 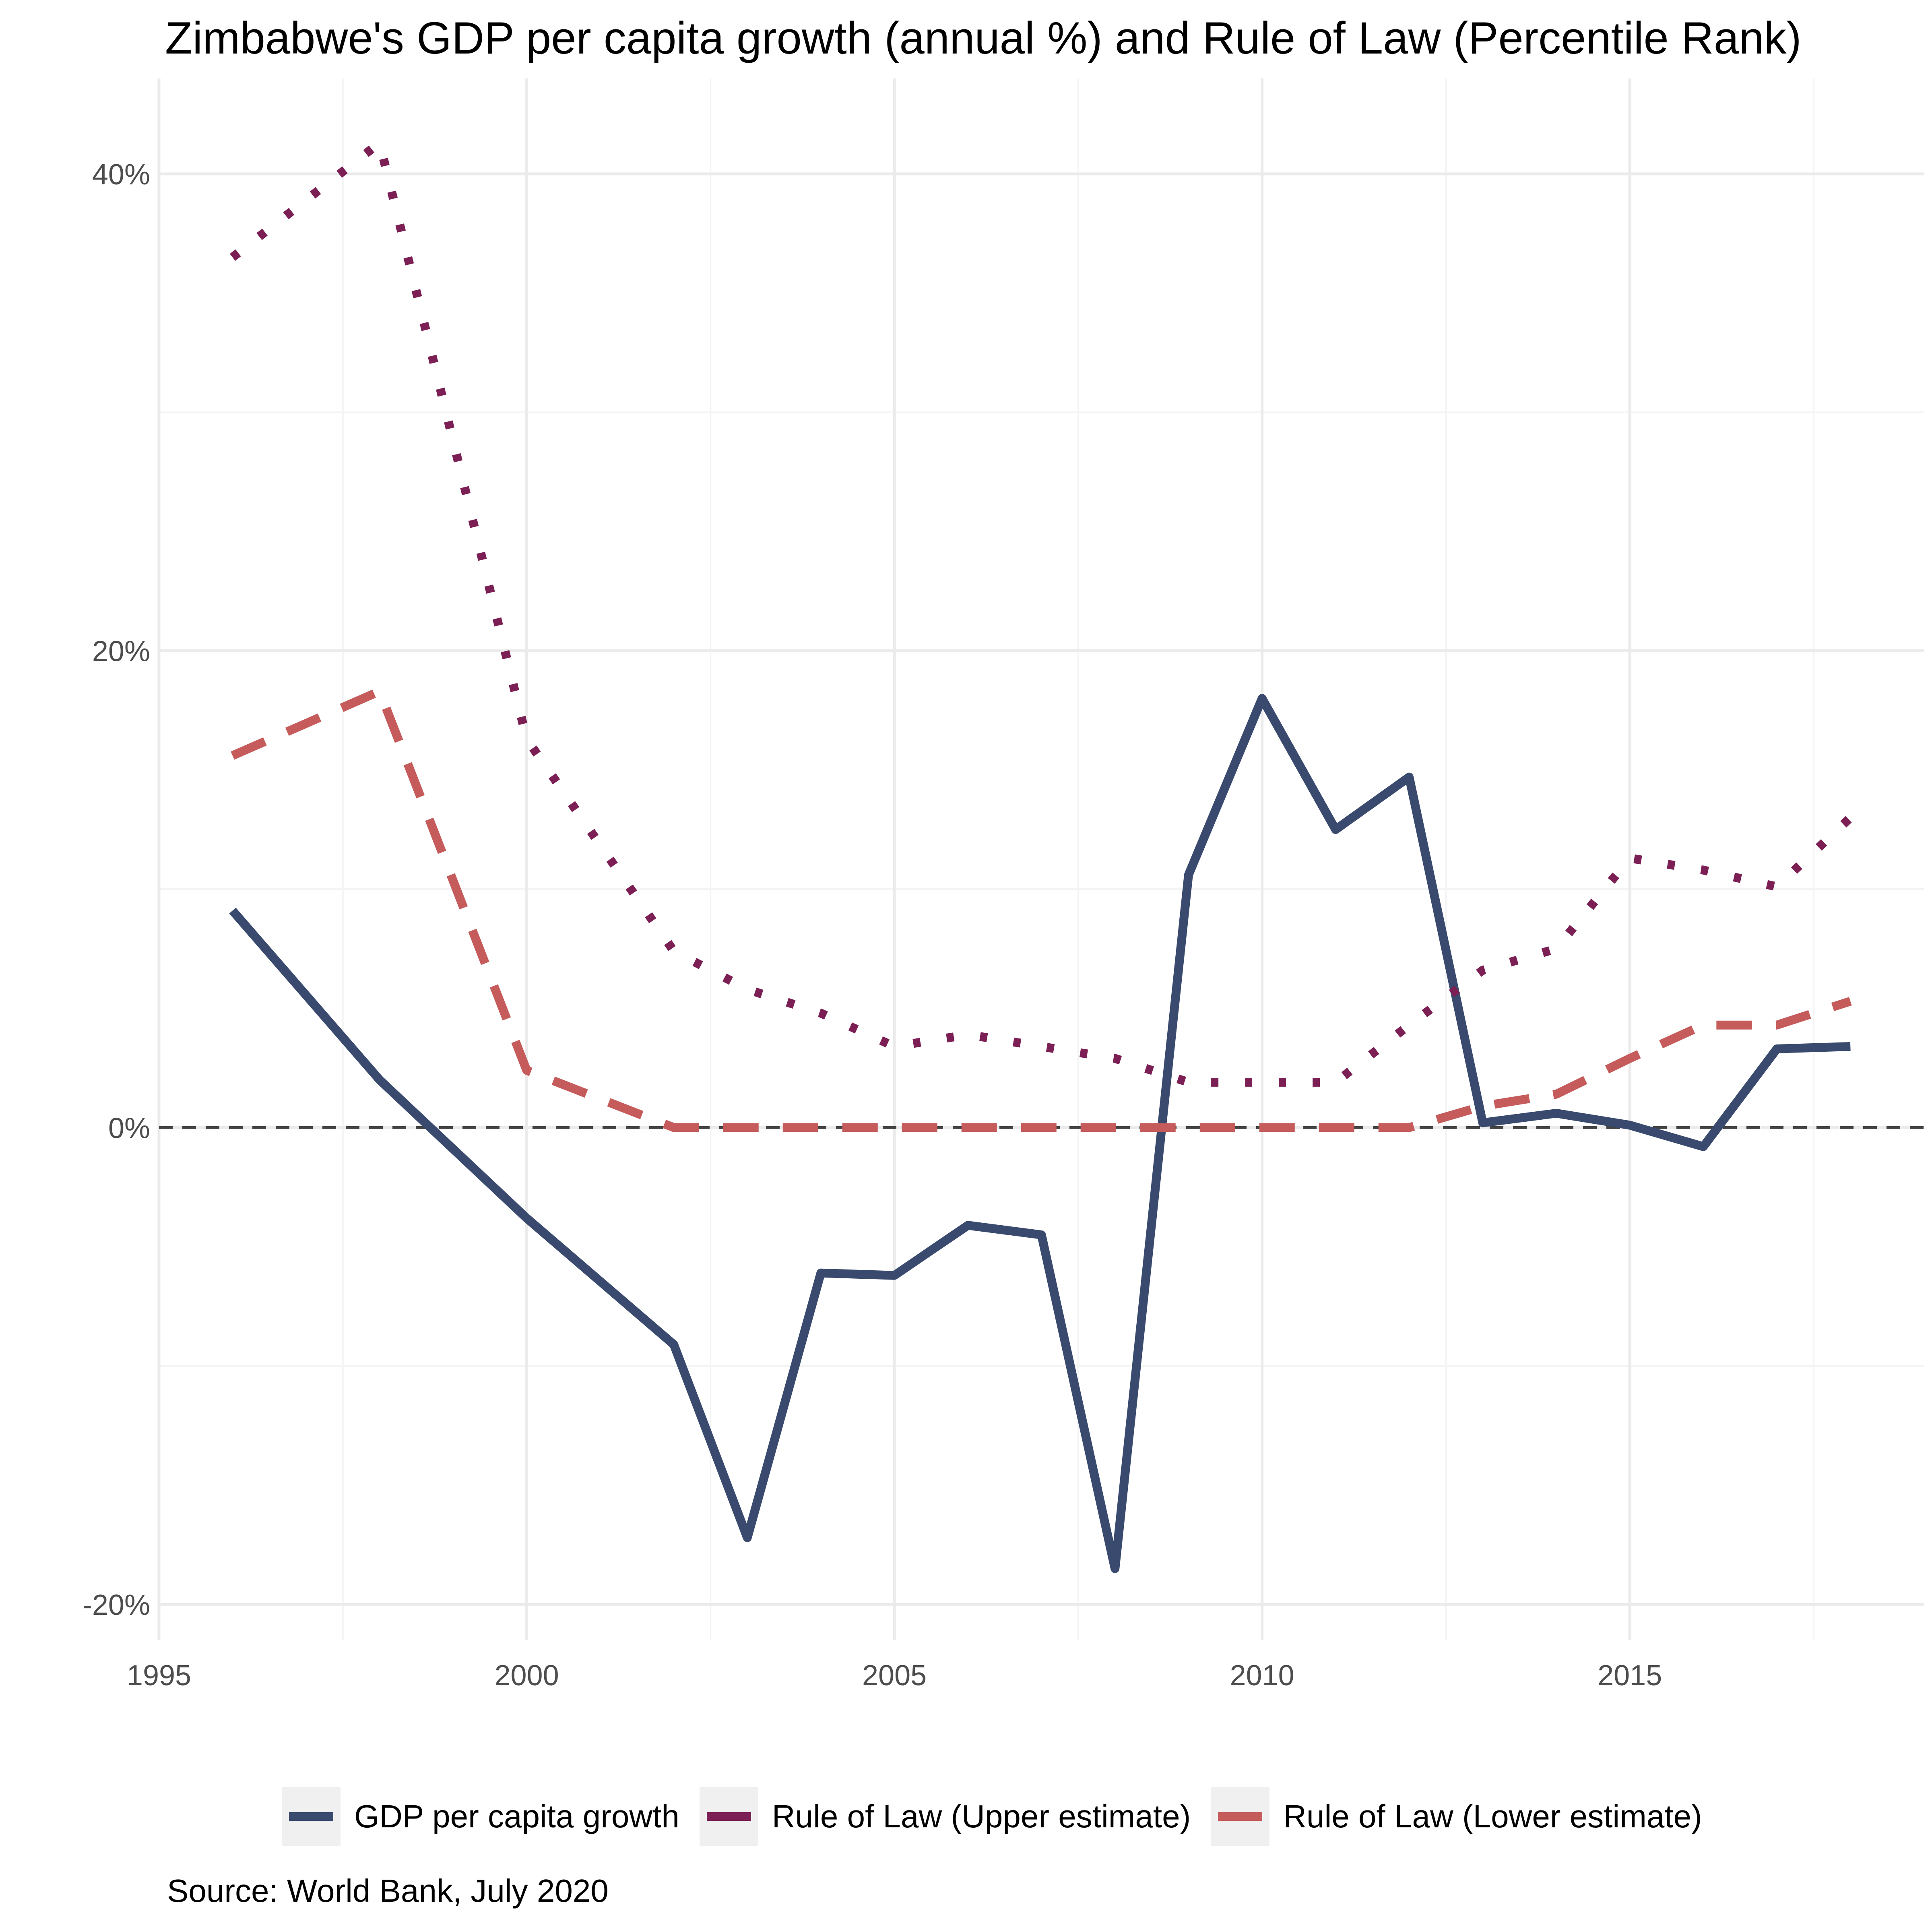 I want to click on x-tick-label: 2000, so click(x=526, y=1676).